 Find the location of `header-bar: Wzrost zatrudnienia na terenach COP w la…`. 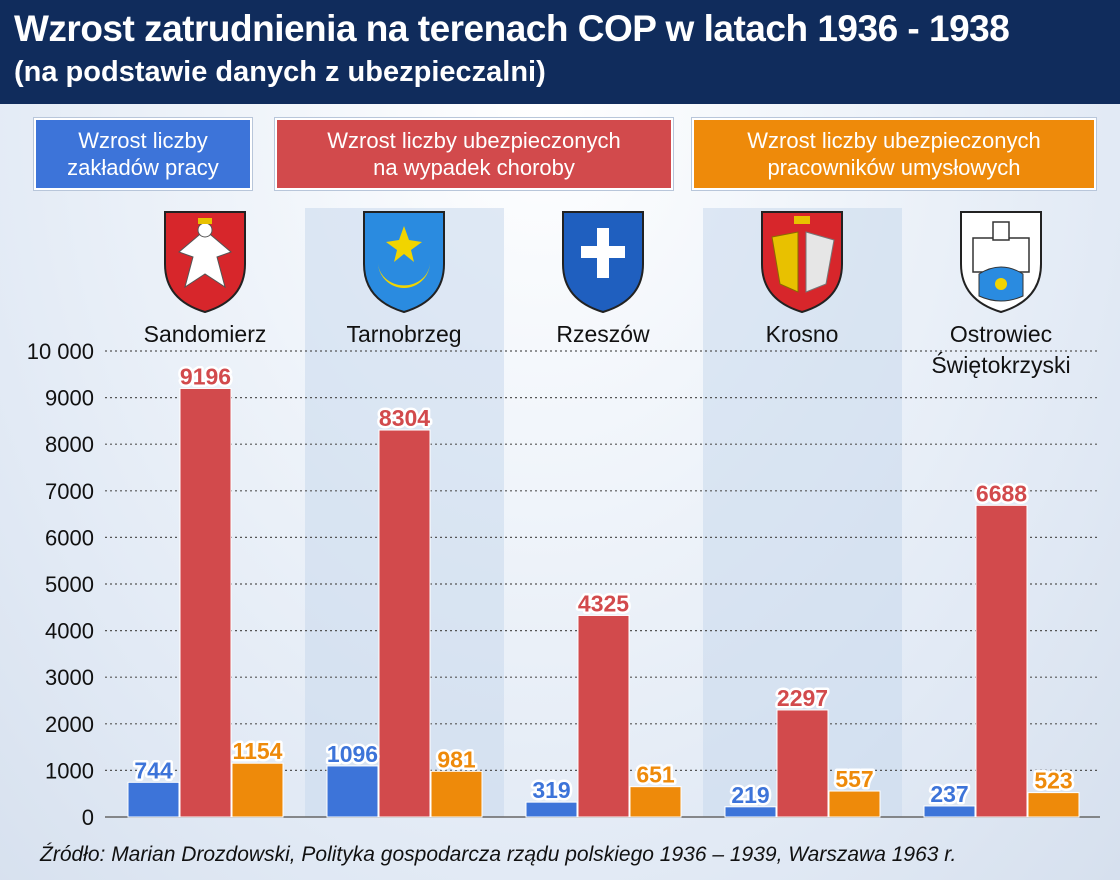

header-bar: Wzrost zatrudnienia na terenach COP w la… is located at coordinates (560, 52).